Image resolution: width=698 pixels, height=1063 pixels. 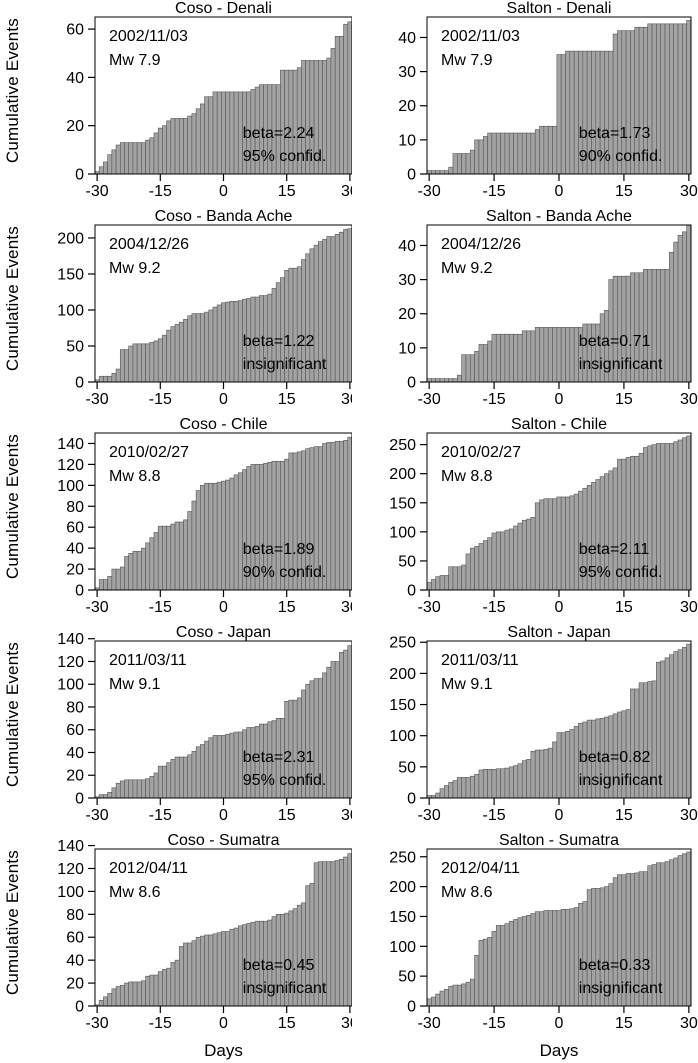 What do you see at coordinates (224, 216) in the screenshot?
I see `chart-title: Coso - Banda Ache` at bounding box center [224, 216].